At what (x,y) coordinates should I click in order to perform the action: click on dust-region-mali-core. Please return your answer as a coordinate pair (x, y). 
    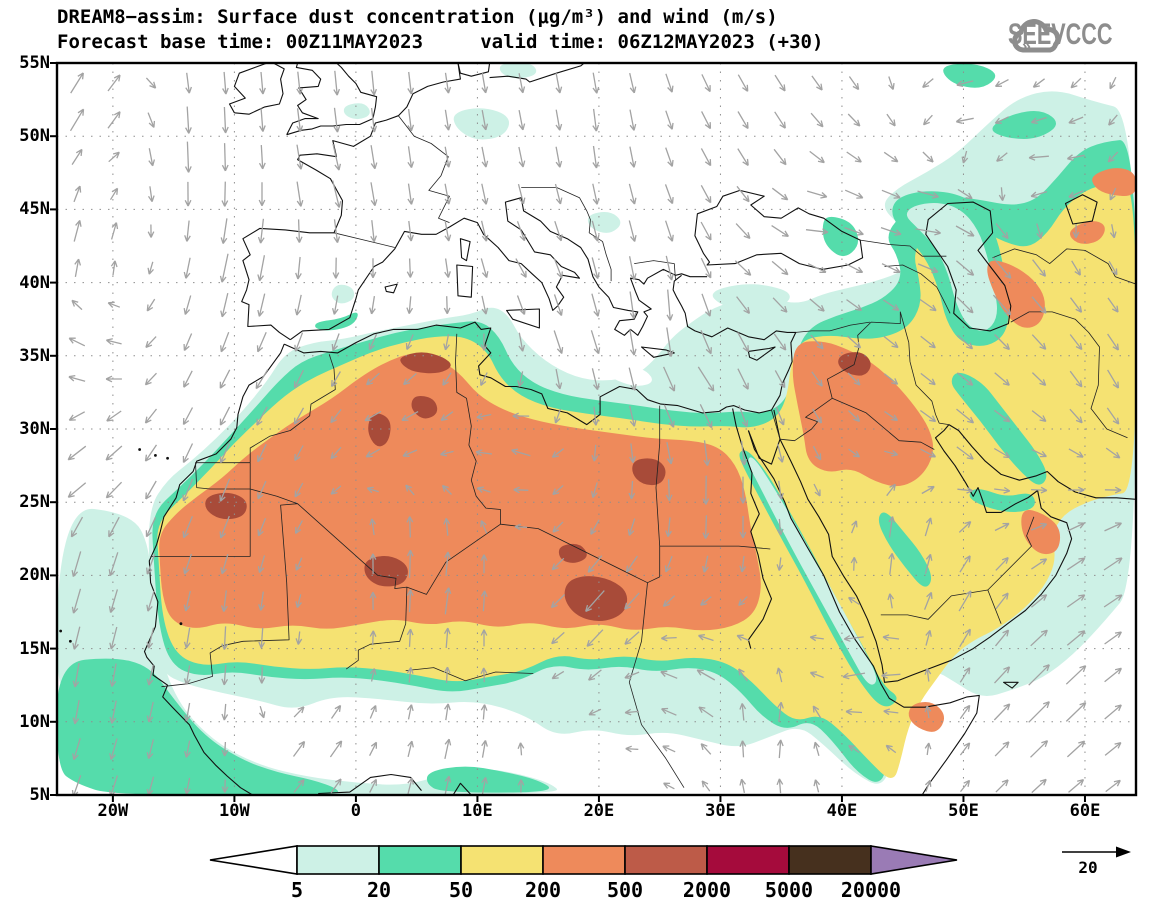
    Looking at the image, I should click on (386, 571).